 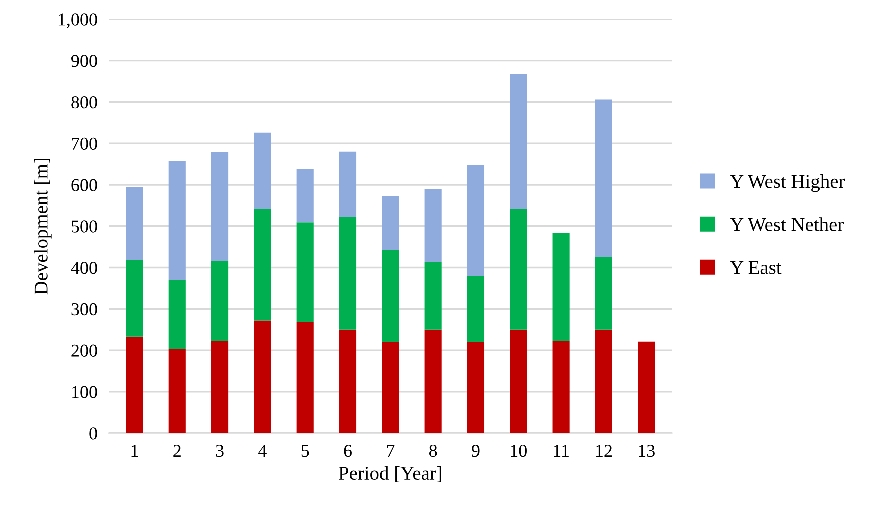 What do you see at coordinates (604, 451) in the screenshot?
I see `x-tick-label: 12` at bounding box center [604, 451].